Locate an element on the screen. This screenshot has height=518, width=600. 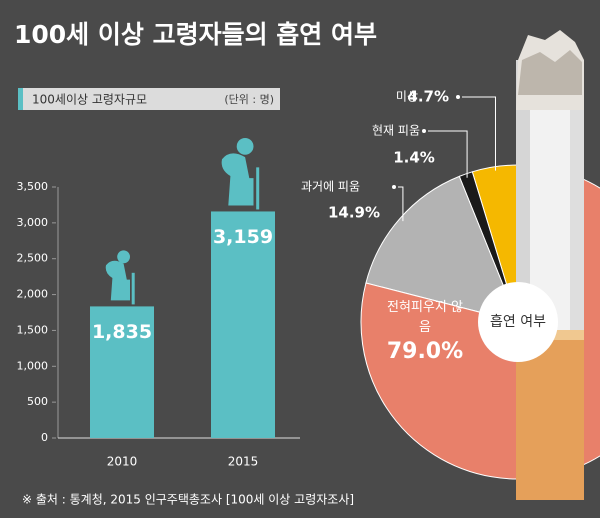
slice-label: 미상 is located at coordinates (407, 97).